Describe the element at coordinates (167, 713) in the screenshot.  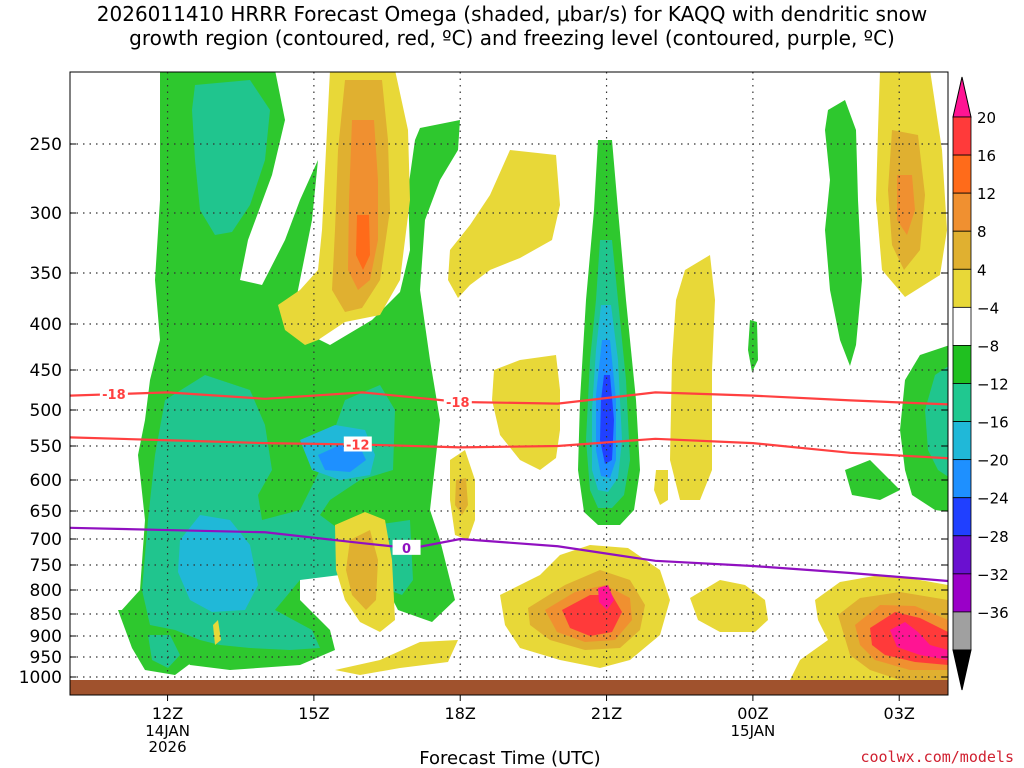
I see `x-tick-label-12Z: 12Z` at that location.